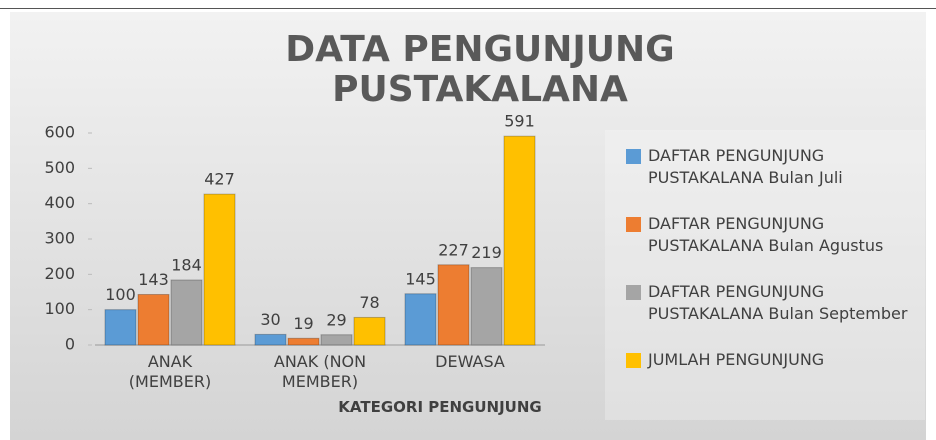 Image resolution: width=936 pixels, height=440 pixels. I want to click on x-axis-title: KATEGORI PENGUNJUNG, so click(440, 407).